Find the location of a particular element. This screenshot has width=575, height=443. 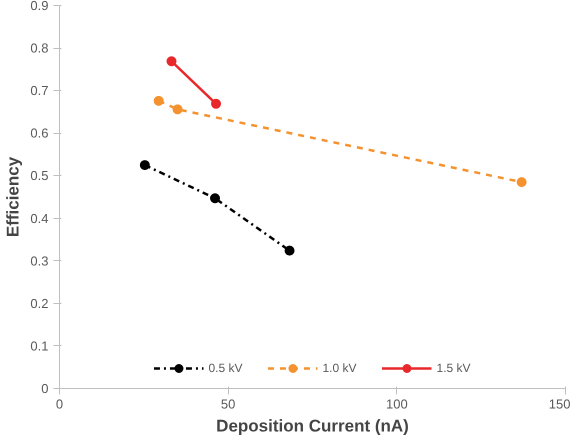

legend-label: 1.5 kV is located at coordinates (453, 368).